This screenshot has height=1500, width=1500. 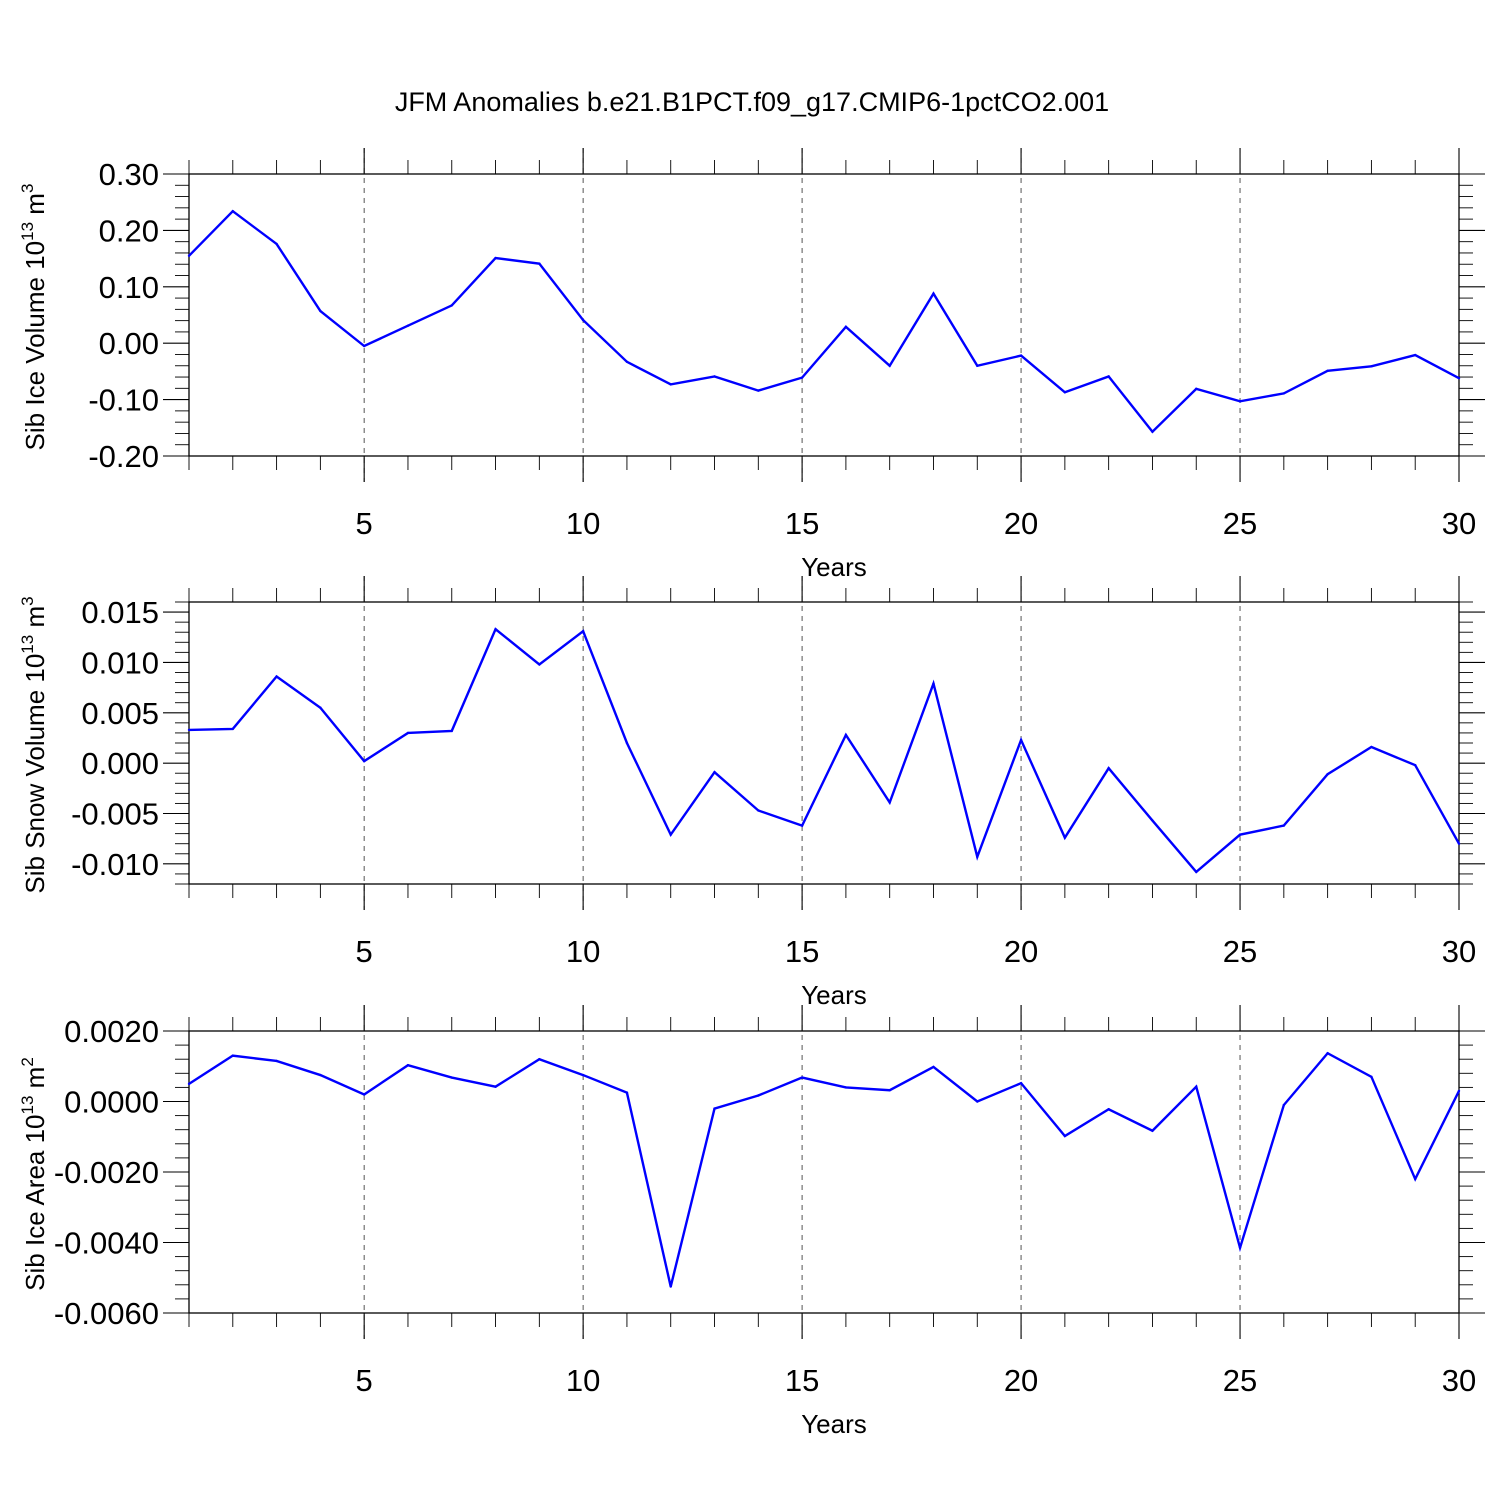 What do you see at coordinates (802, 1380) in the screenshot?
I see `x-tick-label: 15` at bounding box center [802, 1380].